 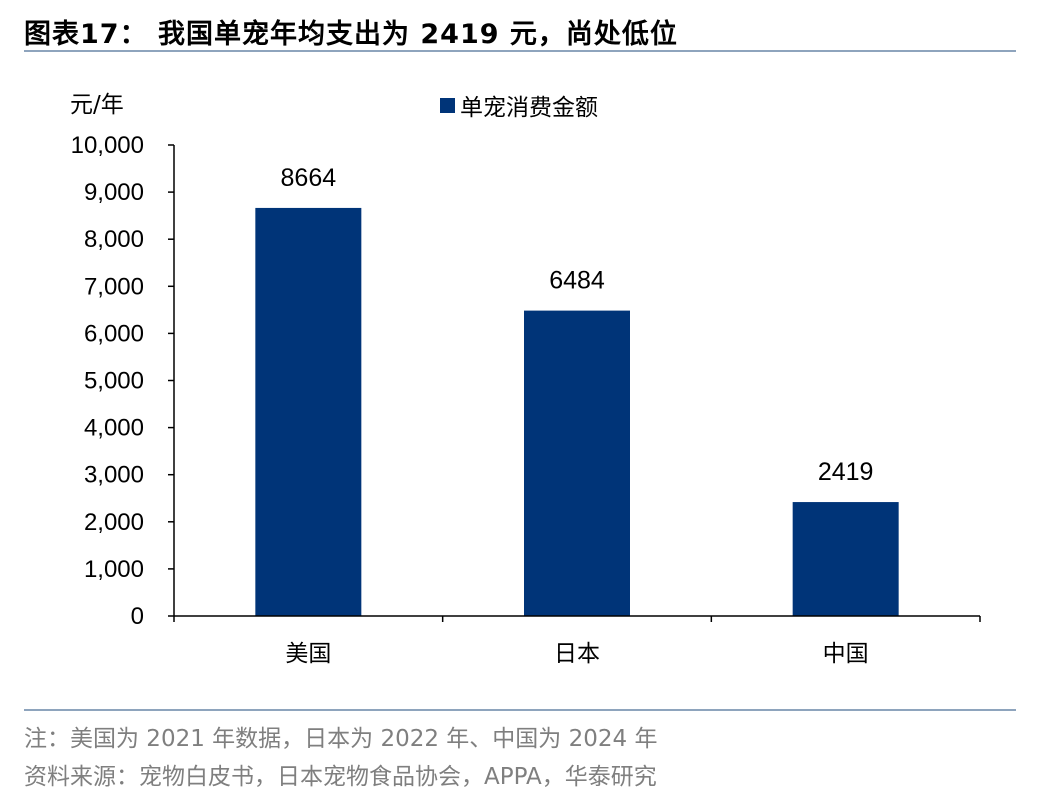 I want to click on y-tick-label: 0, so click(x=137, y=616).